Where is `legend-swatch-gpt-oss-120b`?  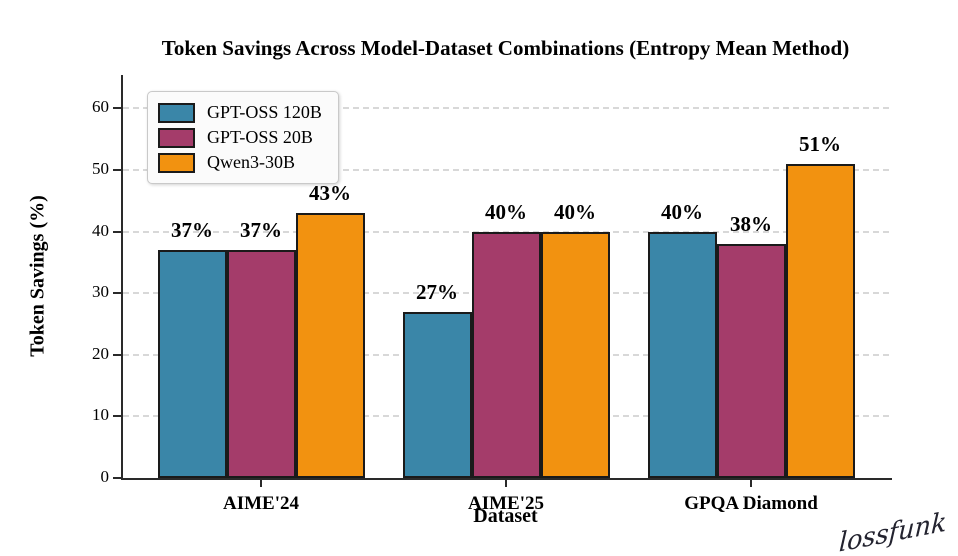
legend-swatch-gpt-oss-120b is located at coordinates (176, 112).